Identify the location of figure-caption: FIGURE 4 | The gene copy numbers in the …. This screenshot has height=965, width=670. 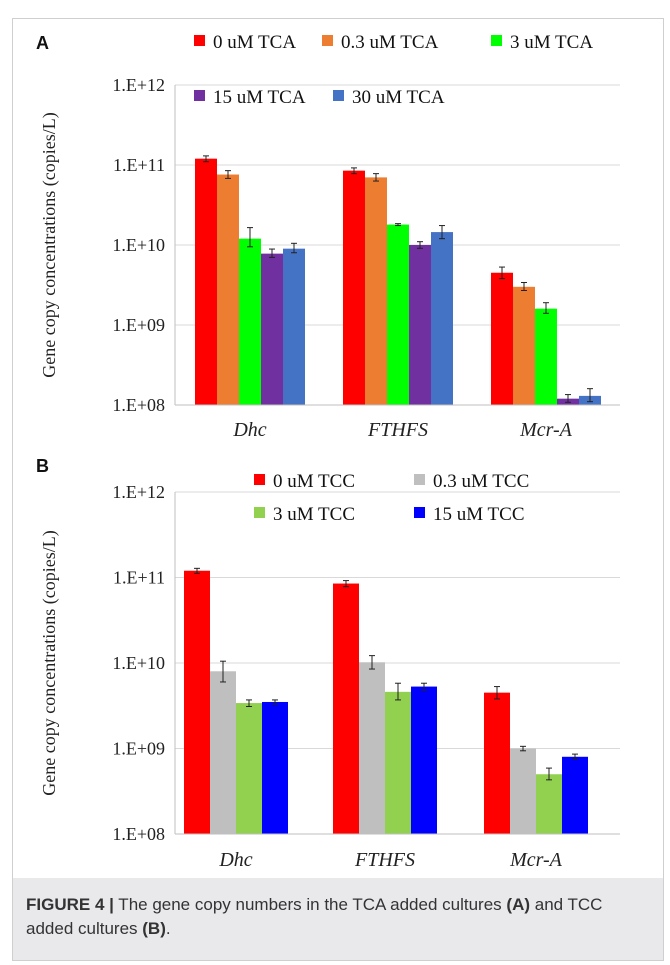
(340, 917).